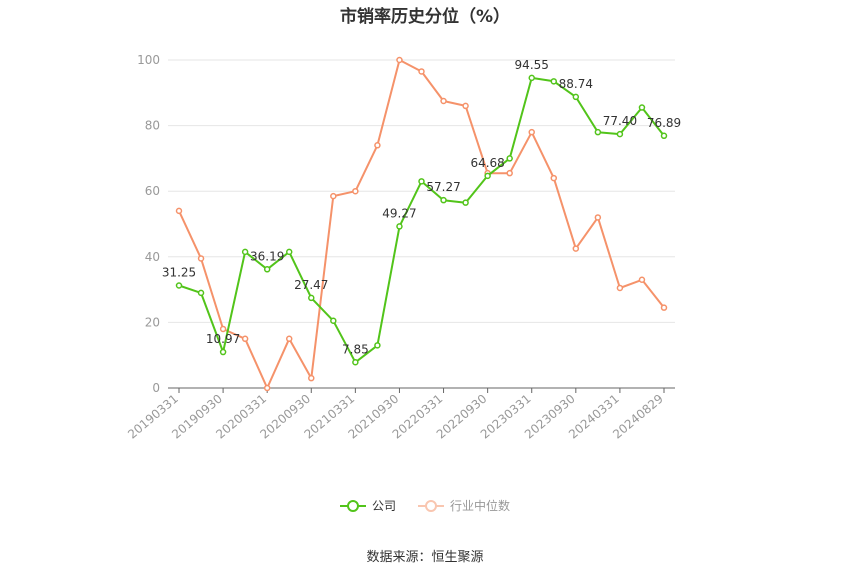  Describe the element at coordinates (532, 65) in the screenshot. I see `data-label: 94.55` at that location.